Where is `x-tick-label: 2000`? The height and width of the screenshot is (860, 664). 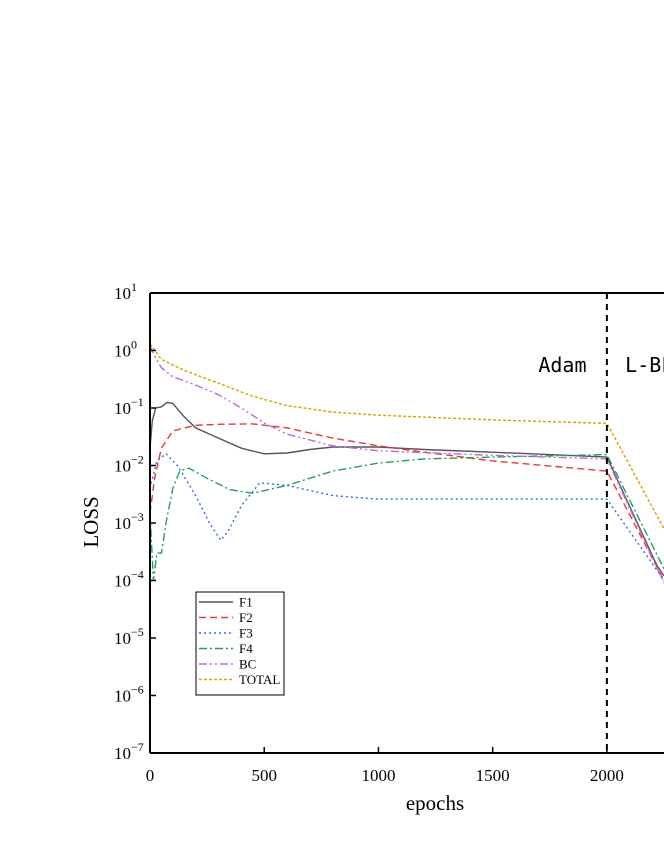
x-tick-label: 2000 is located at coordinates (607, 775).